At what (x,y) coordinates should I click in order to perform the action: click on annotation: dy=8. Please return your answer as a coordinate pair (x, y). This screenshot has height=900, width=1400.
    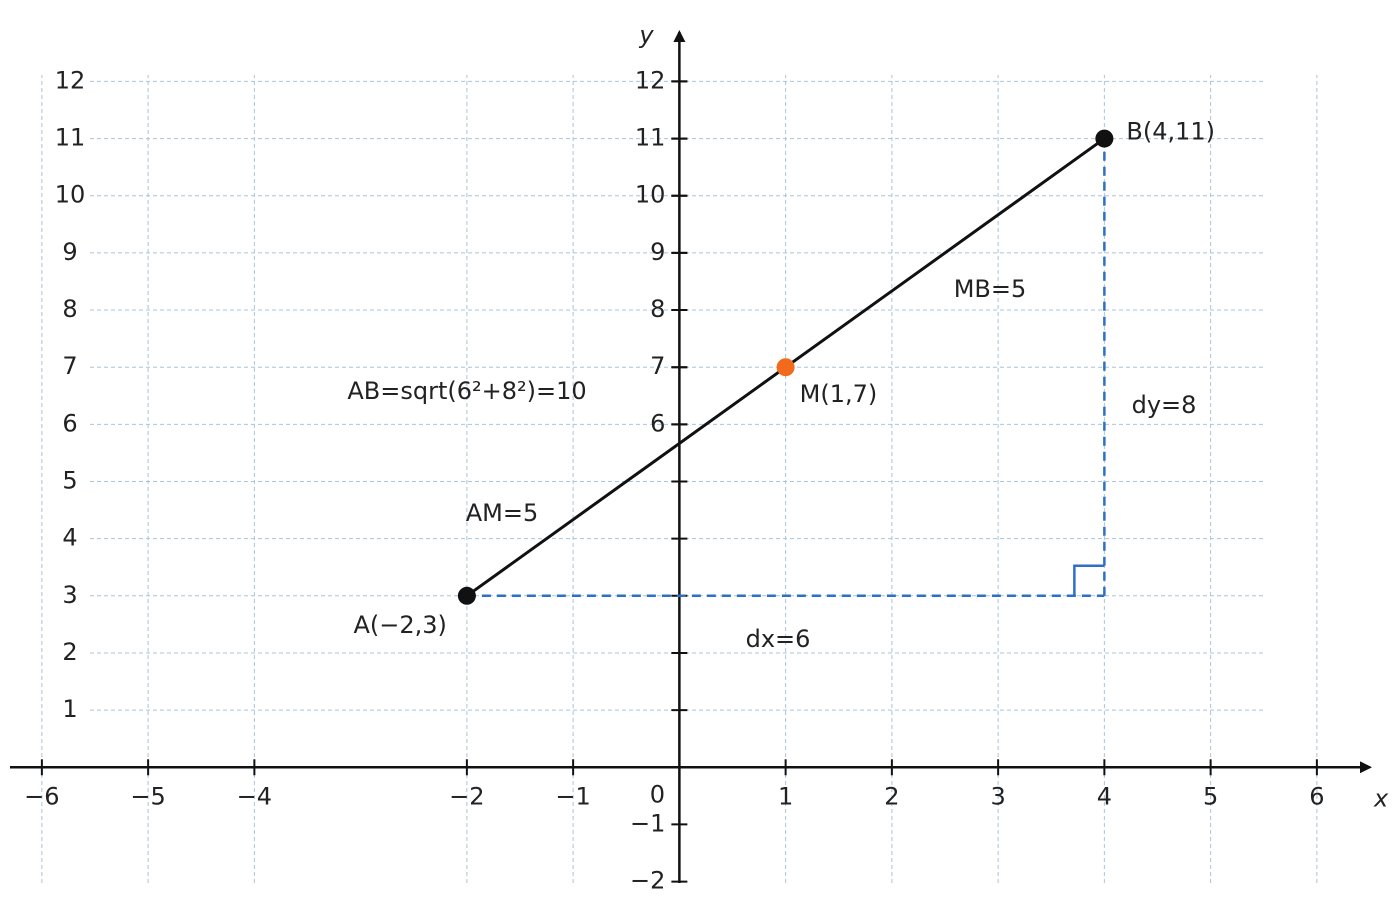
    Looking at the image, I should click on (1164, 405).